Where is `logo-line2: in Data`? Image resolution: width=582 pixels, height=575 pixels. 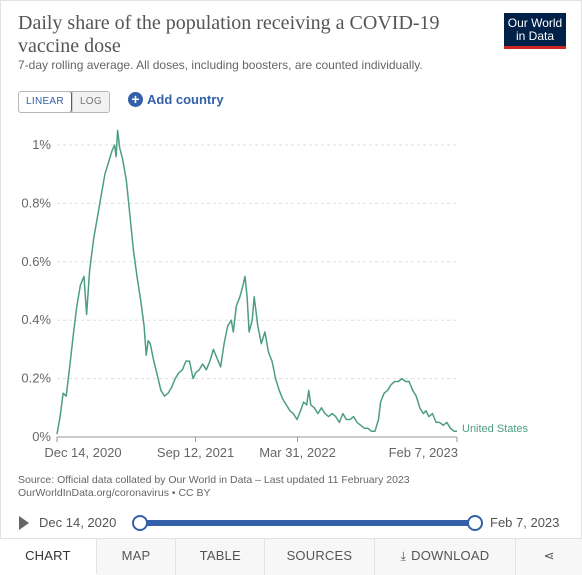 logo-line2: in Data is located at coordinates (535, 36).